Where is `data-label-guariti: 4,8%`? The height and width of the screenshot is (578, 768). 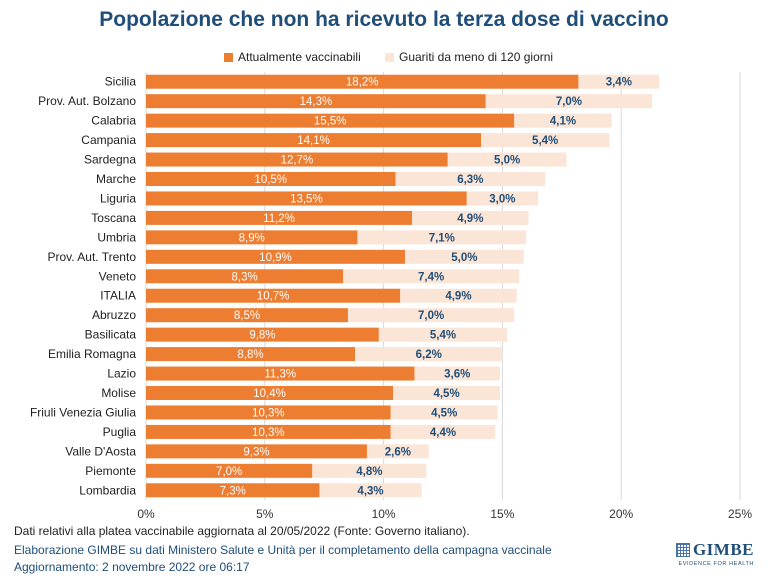 data-label-guariti: 4,8% is located at coordinates (369, 472).